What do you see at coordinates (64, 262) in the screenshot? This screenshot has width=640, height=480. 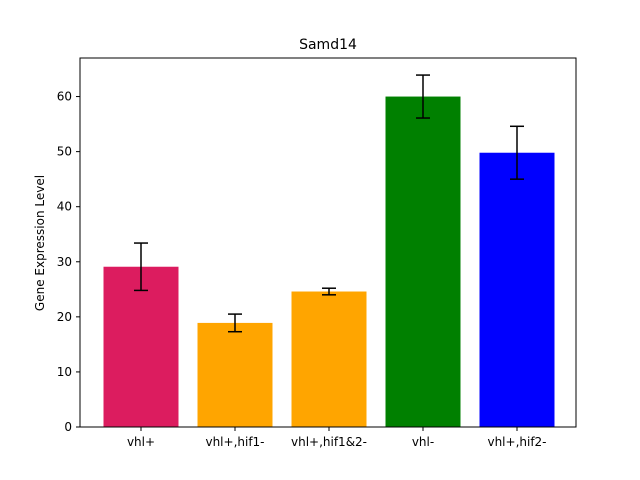 I see `y-tick-label: 30` at bounding box center [64, 262].